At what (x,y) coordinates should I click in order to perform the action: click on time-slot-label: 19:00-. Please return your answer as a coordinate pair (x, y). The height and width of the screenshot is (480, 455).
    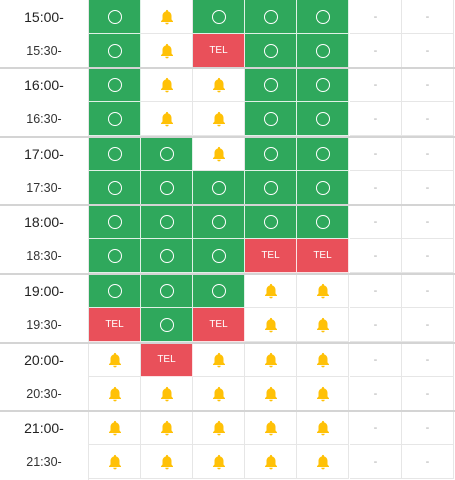
    Looking at the image, I should click on (44, 291).